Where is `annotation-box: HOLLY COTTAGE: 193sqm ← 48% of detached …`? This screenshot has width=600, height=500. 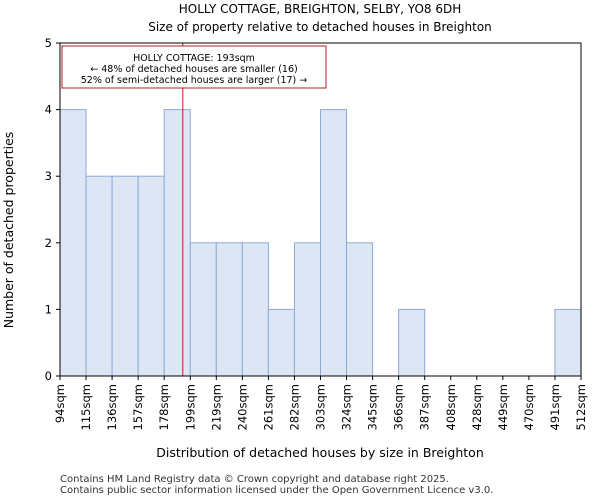 annotation-box: HOLLY COTTAGE: 193sqm ← 48% of detached … is located at coordinates (194, 67).